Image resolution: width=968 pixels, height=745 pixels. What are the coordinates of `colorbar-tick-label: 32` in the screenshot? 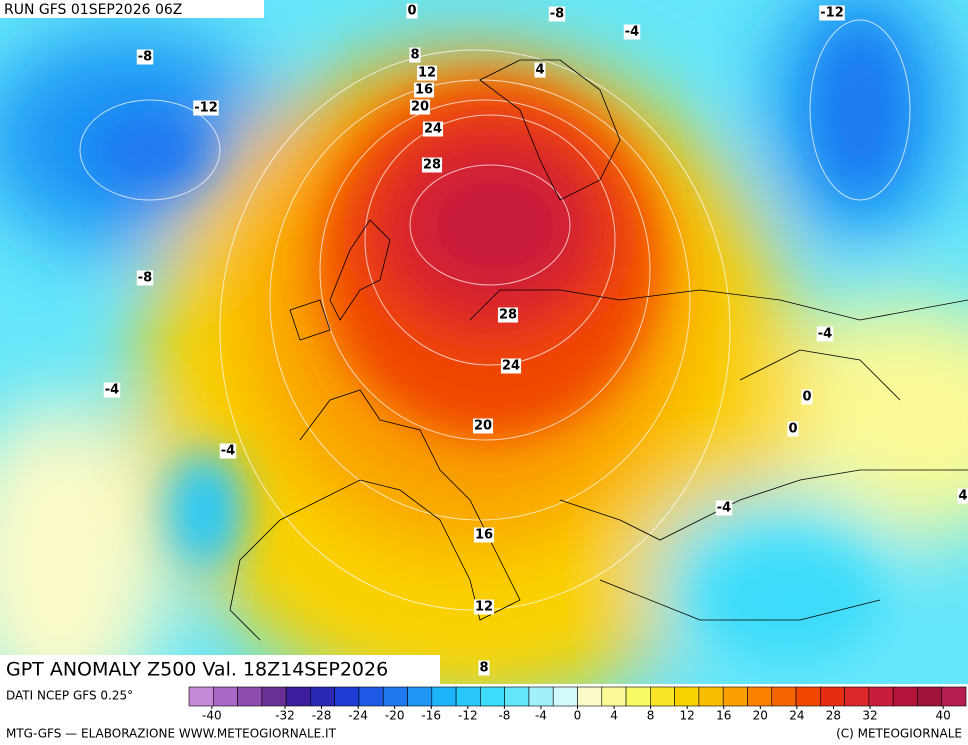 It's located at (869, 716).